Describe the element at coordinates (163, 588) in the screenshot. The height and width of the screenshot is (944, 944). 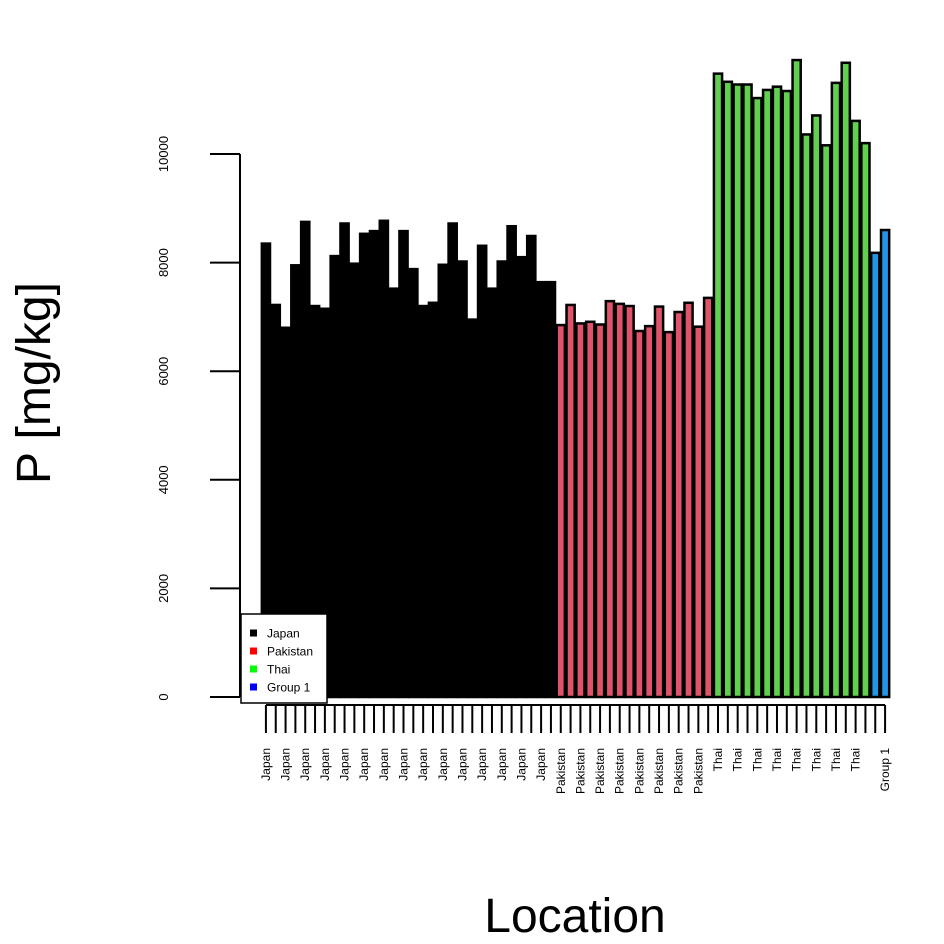
I see `y-tick-label-1: 2000` at that location.